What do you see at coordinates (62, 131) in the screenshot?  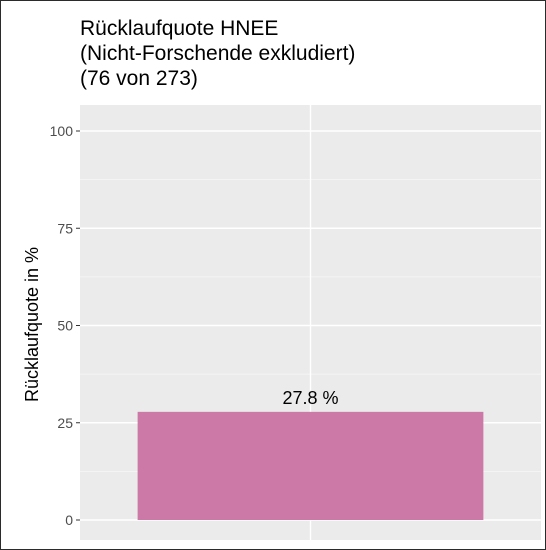 I see `y-tick-label: 100` at bounding box center [62, 131].